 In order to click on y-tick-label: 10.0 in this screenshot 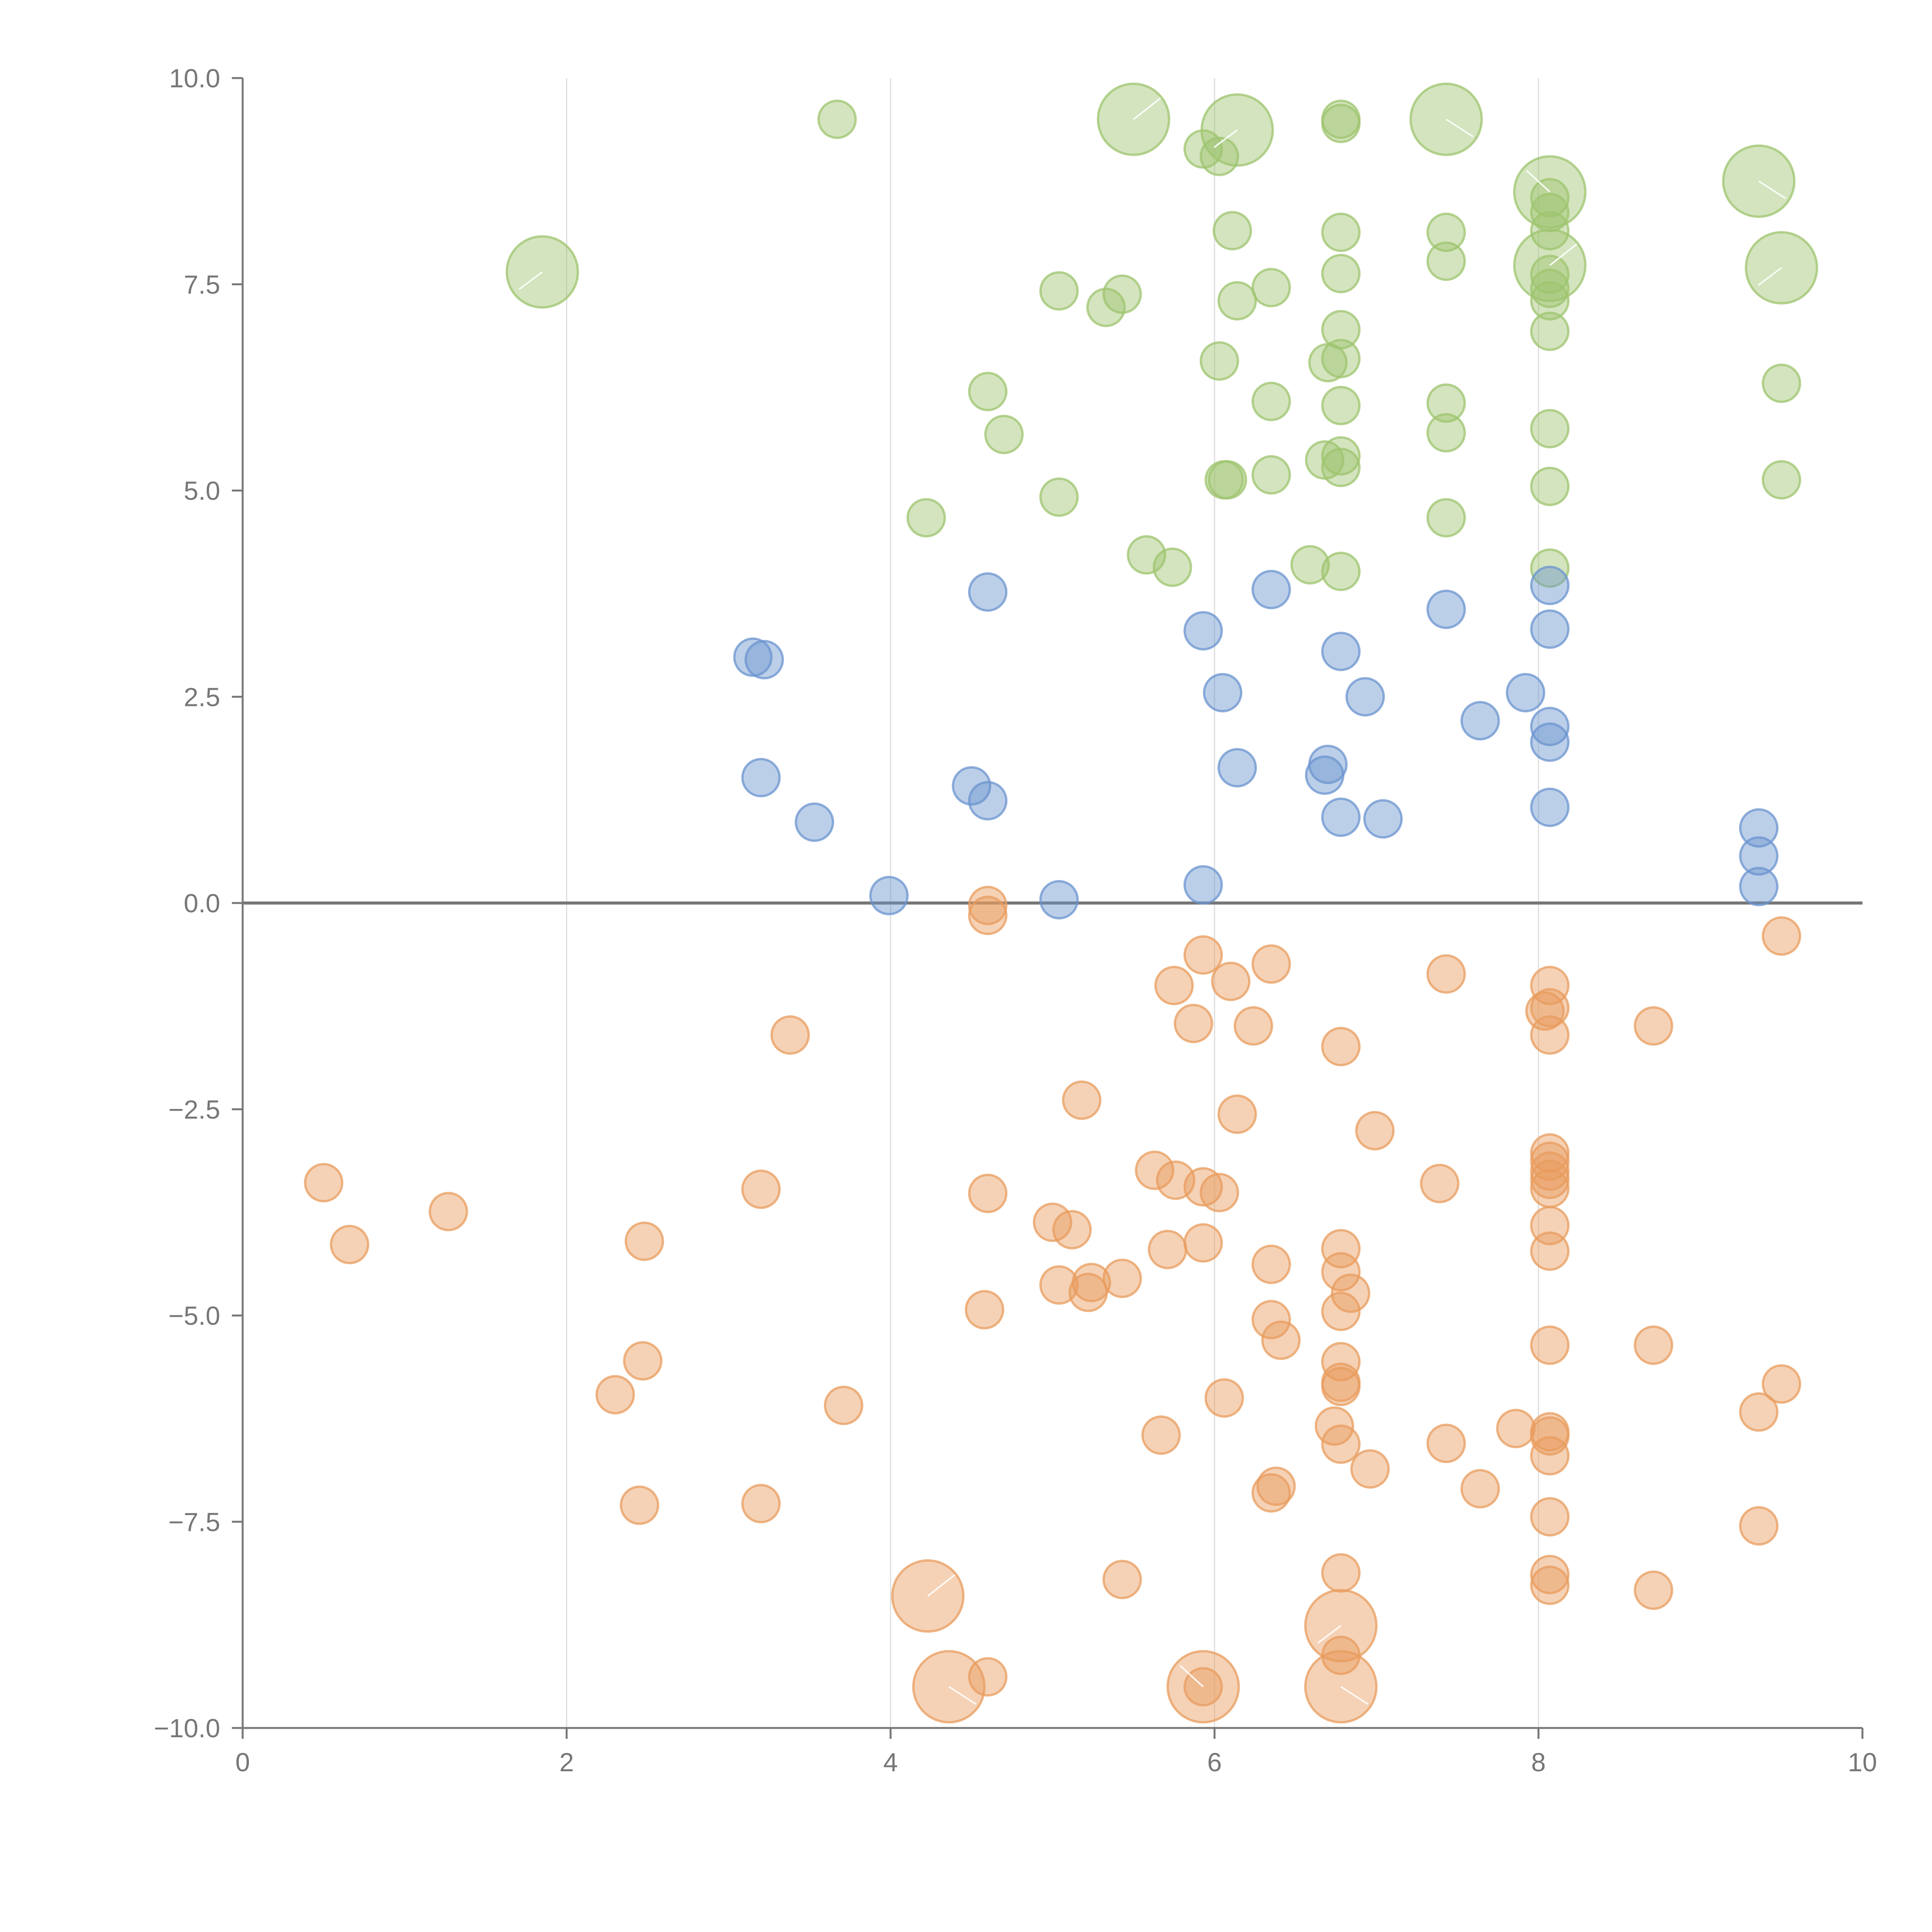, I will do `click(194, 78)`.